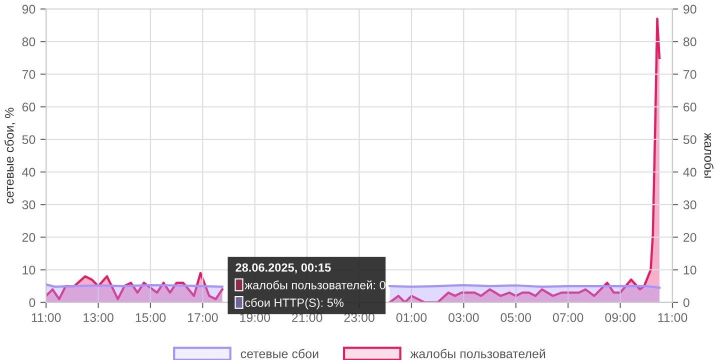 Image resolution: width=720 pixels, height=360 pixels. Describe the element at coordinates (279, 353) in the screenshot. I see `legend-label: сетевые сбои` at that location.